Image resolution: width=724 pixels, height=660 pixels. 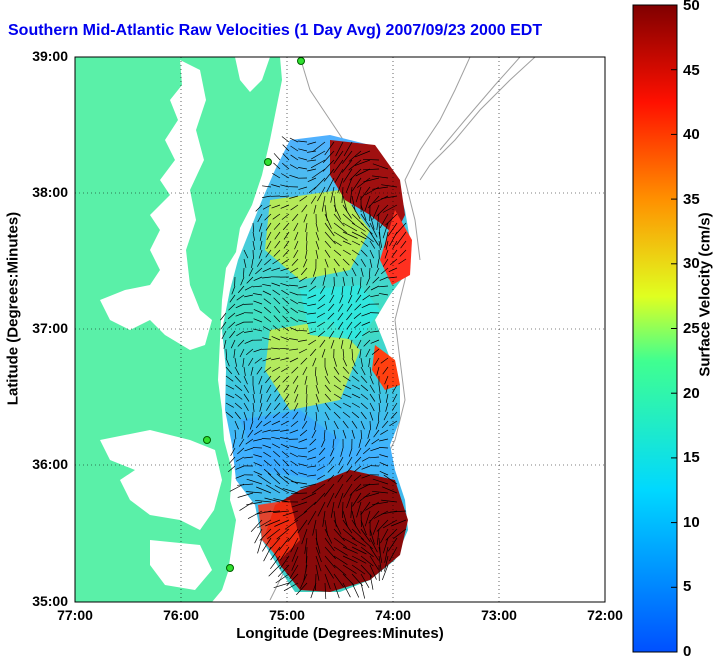 What do you see at coordinates (691, 328) in the screenshot?
I see `colorbar-tick-label: 25` at bounding box center [691, 328].